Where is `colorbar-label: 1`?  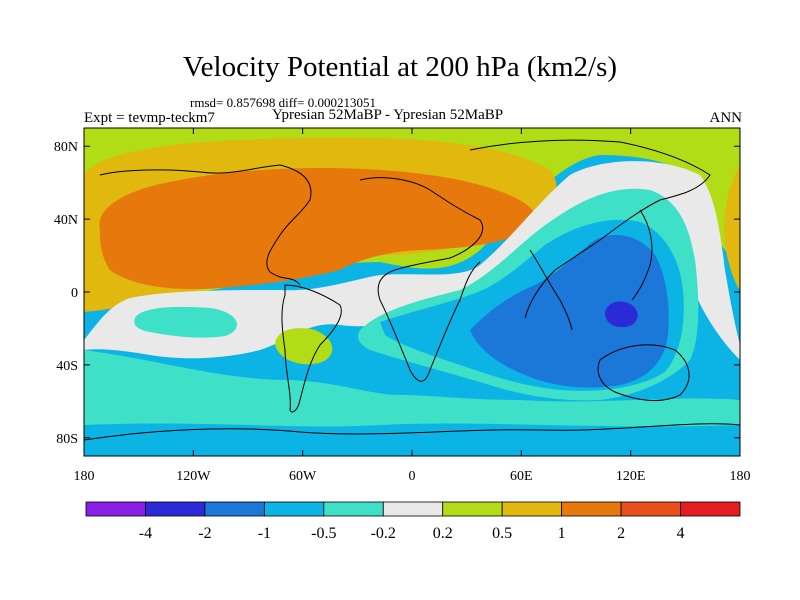
colorbar-label: 1 is located at coordinates (562, 533).